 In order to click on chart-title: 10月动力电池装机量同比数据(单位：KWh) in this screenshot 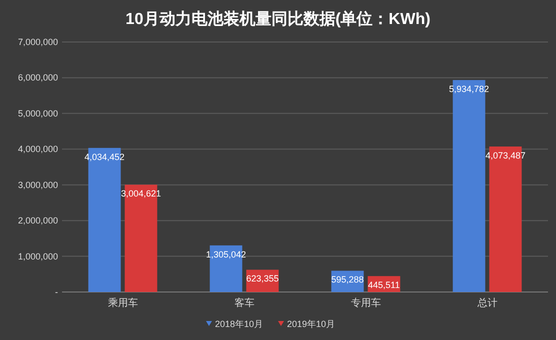, I will do `click(278, 19)`.